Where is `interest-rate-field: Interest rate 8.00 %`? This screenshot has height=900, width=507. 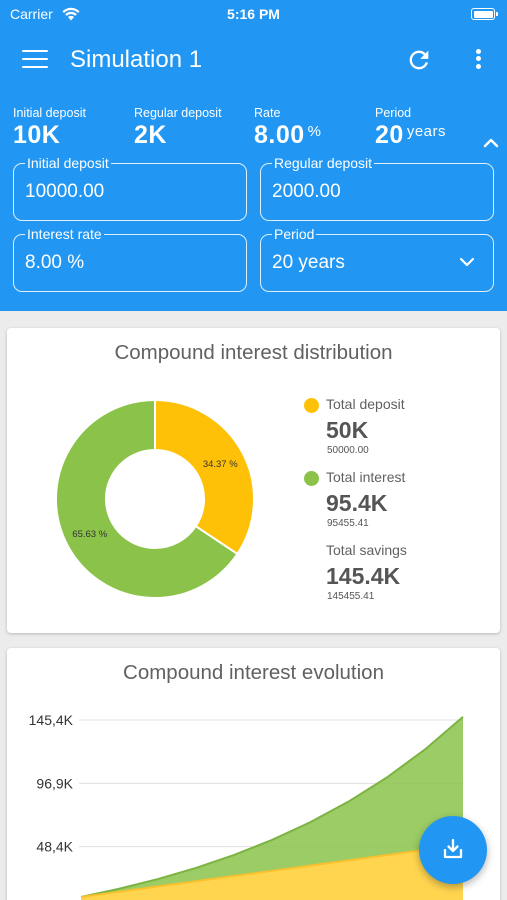 interest-rate-field: Interest rate 8.00 % is located at coordinates (130, 259).